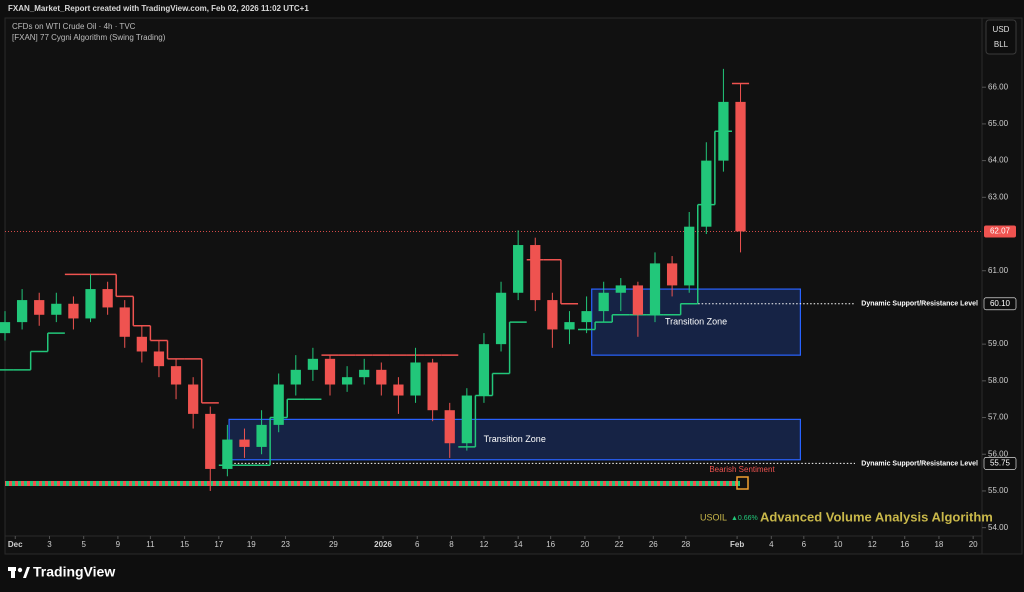 Image resolution: width=1024 pixels, height=592 pixels. I want to click on brand: TradingView, so click(74, 572).